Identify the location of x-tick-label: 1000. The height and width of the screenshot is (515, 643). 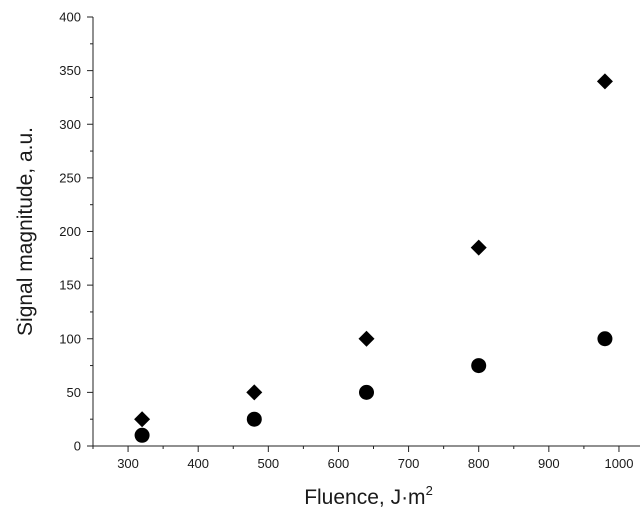
(619, 463).